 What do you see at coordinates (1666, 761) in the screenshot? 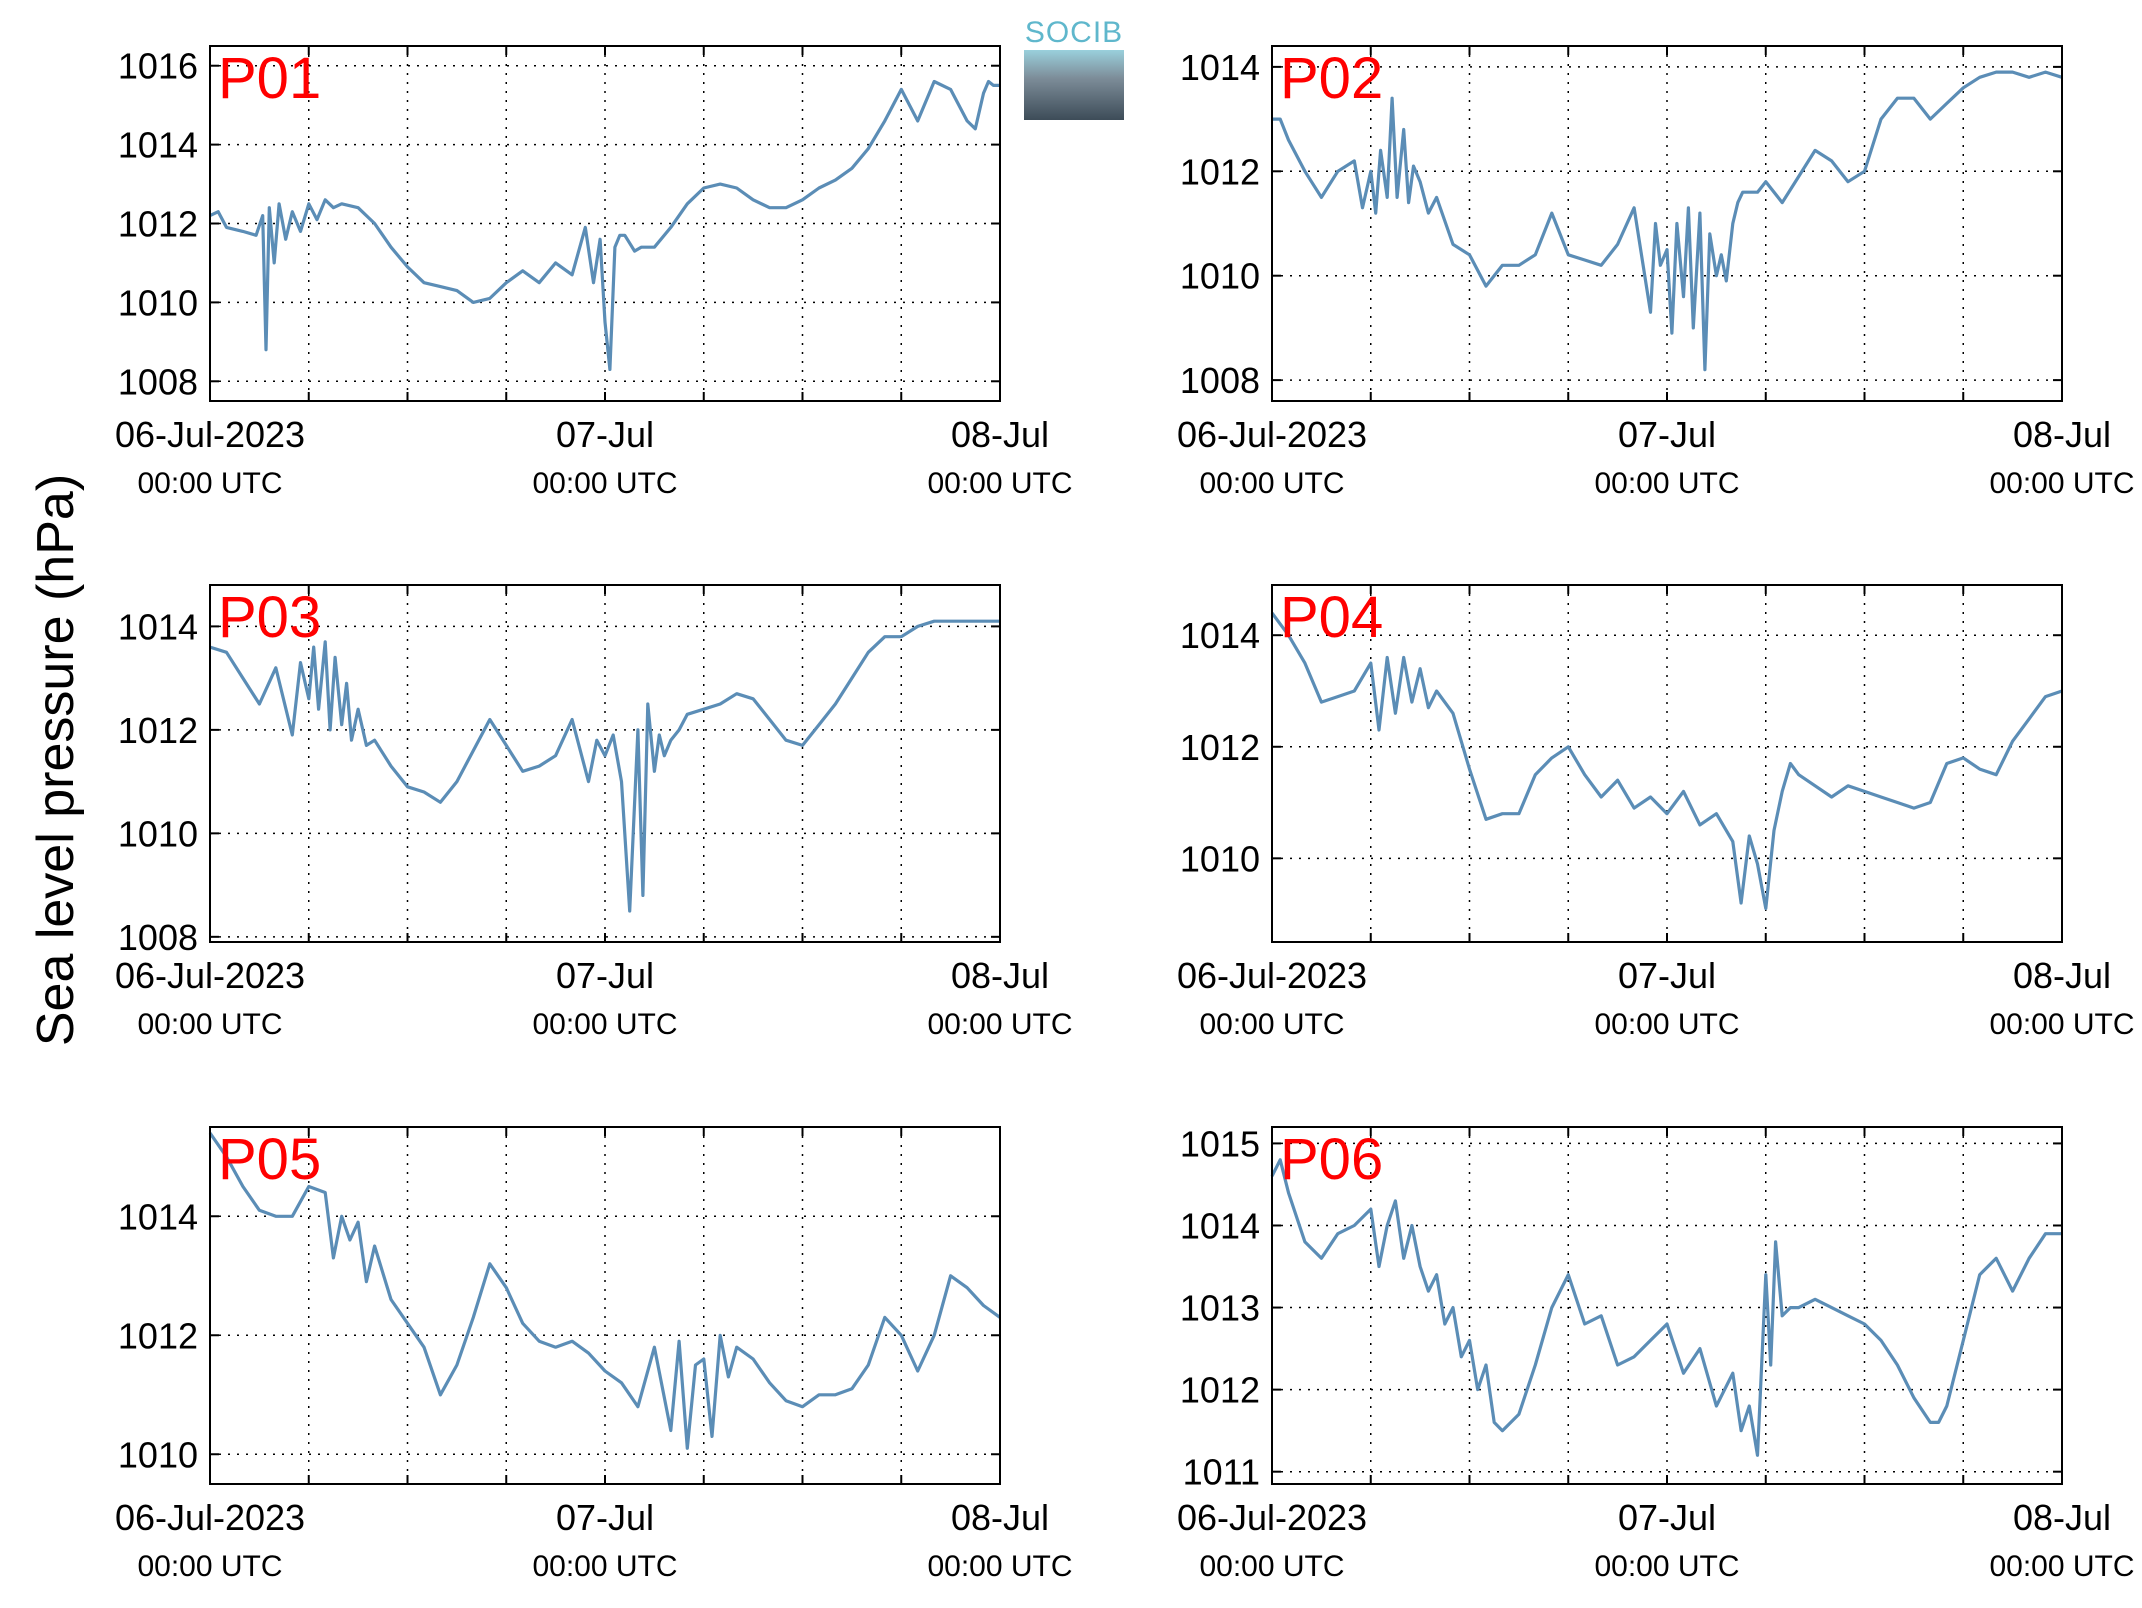
I see `data-line-p04` at bounding box center [1666, 761].